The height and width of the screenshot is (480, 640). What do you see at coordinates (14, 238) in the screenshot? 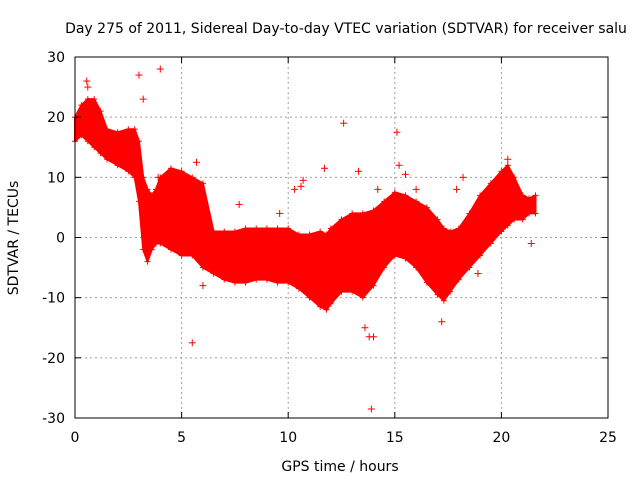
I see `y-axis-label: SDTVAR / TECUs` at bounding box center [14, 238].